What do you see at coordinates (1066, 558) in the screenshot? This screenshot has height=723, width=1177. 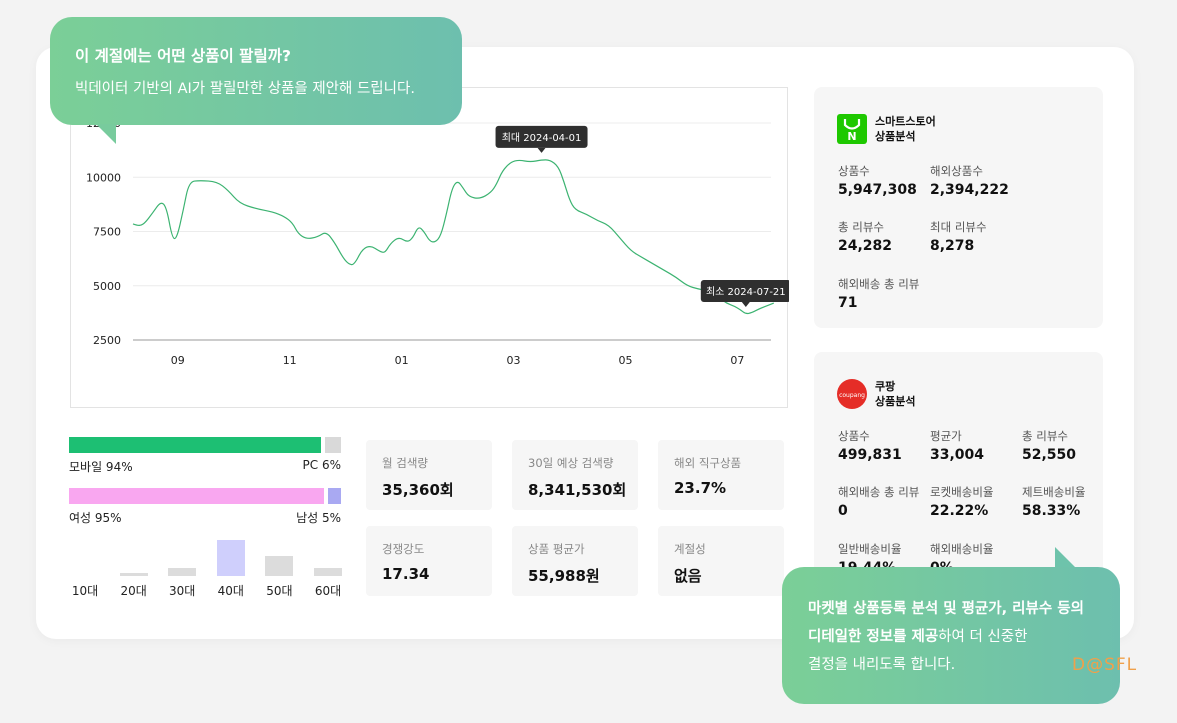 I see `detail-bubble-tail` at bounding box center [1066, 558].